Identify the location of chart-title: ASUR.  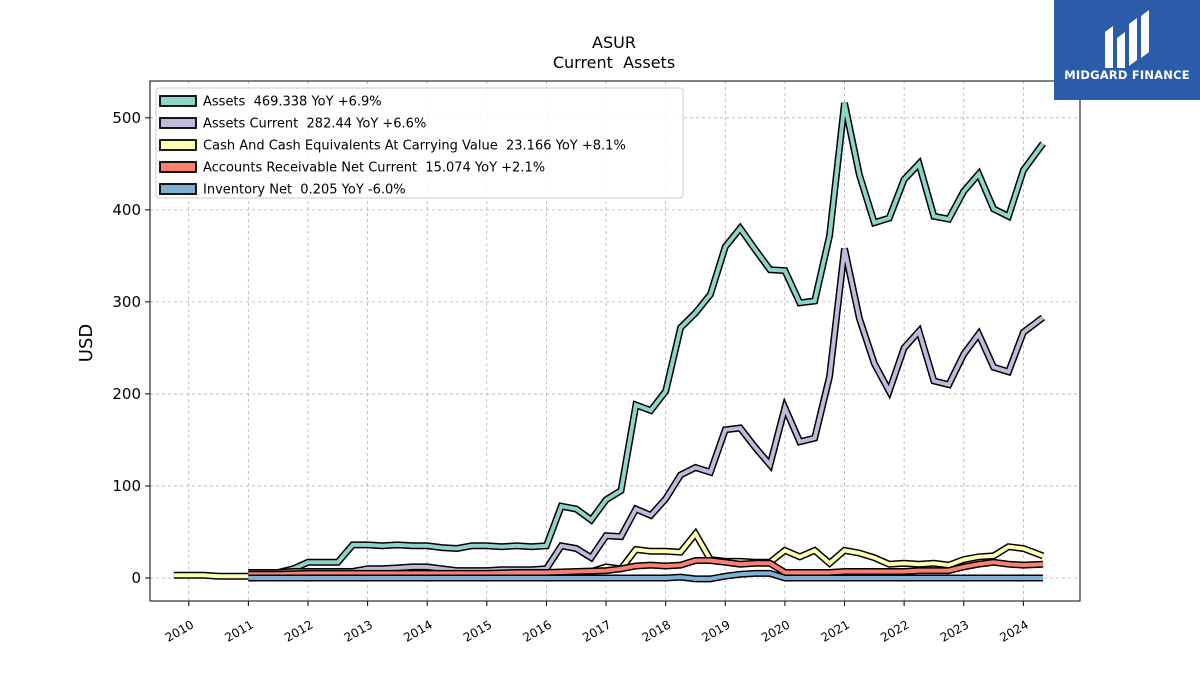
(614, 42).